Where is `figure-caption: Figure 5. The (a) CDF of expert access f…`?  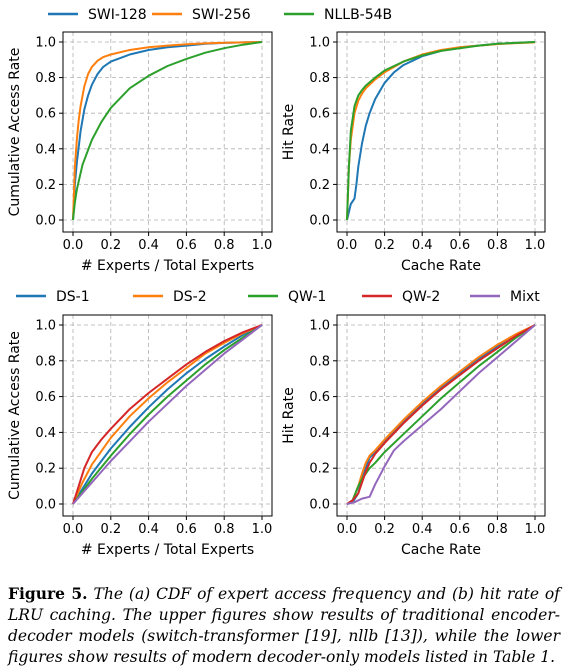 figure-caption: Figure 5. The (a) CDF of expert access f… is located at coordinates (284, 625).